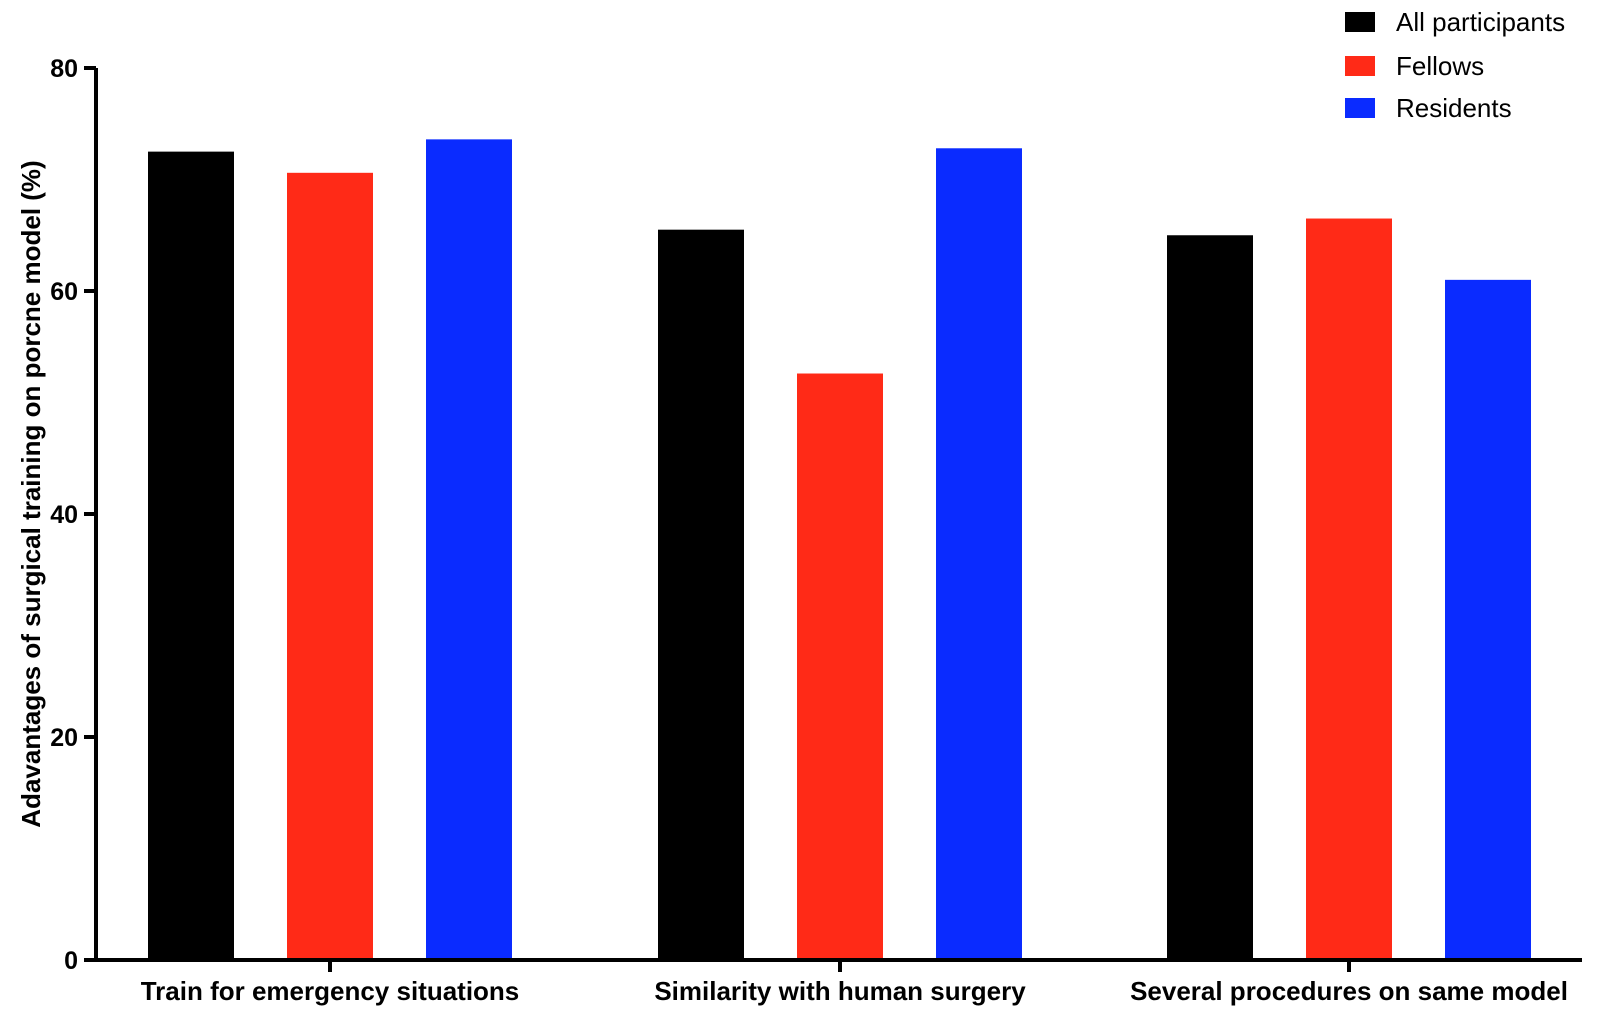  What do you see at coordinates (840, 991) in the screenshot?
I see `x-tick-label: Similarity with human surgery` at bounding box center [840, 991].